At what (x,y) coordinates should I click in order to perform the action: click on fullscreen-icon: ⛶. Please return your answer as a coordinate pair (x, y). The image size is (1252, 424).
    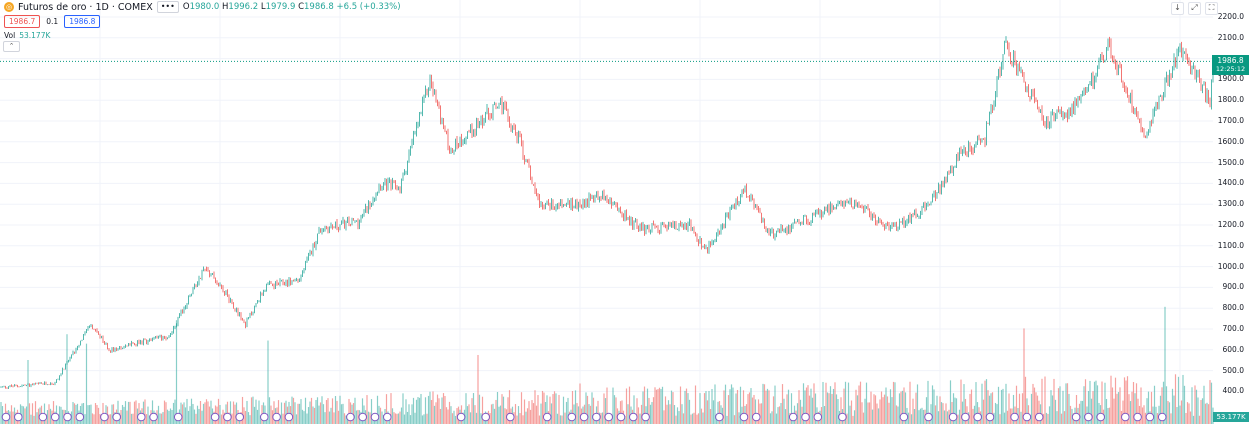
    Looking at the image, I should click on (1211, 8).